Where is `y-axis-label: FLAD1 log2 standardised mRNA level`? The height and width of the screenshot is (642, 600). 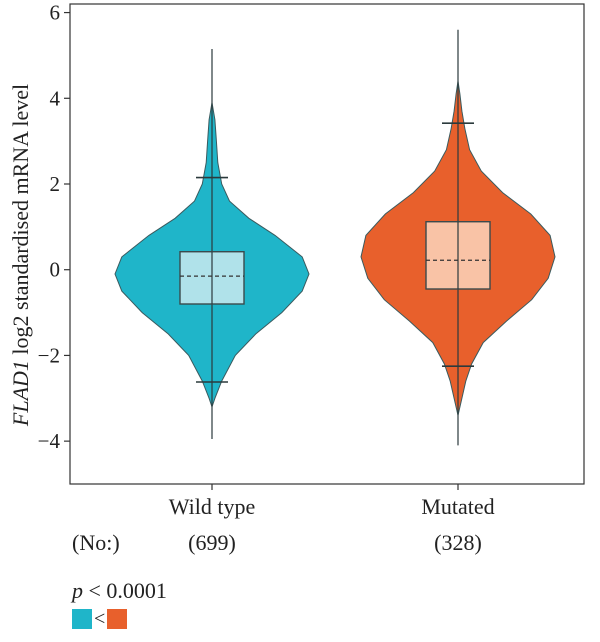 y-axis-label: FLAD1 log2 standardised mRNA level is located at coordinates (20, 255).